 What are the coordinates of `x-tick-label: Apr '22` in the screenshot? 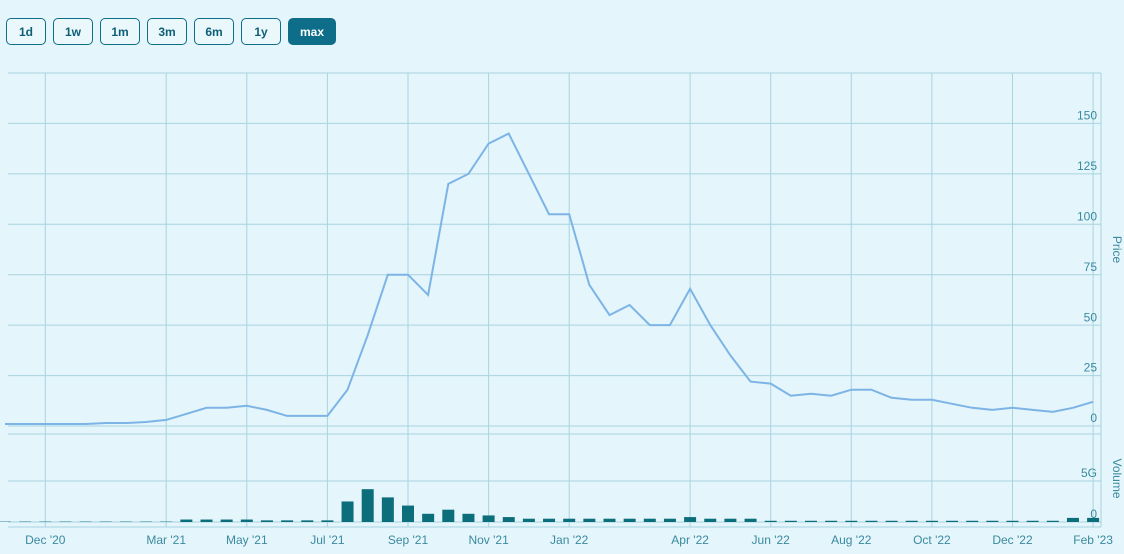 It's located at (690, 540).